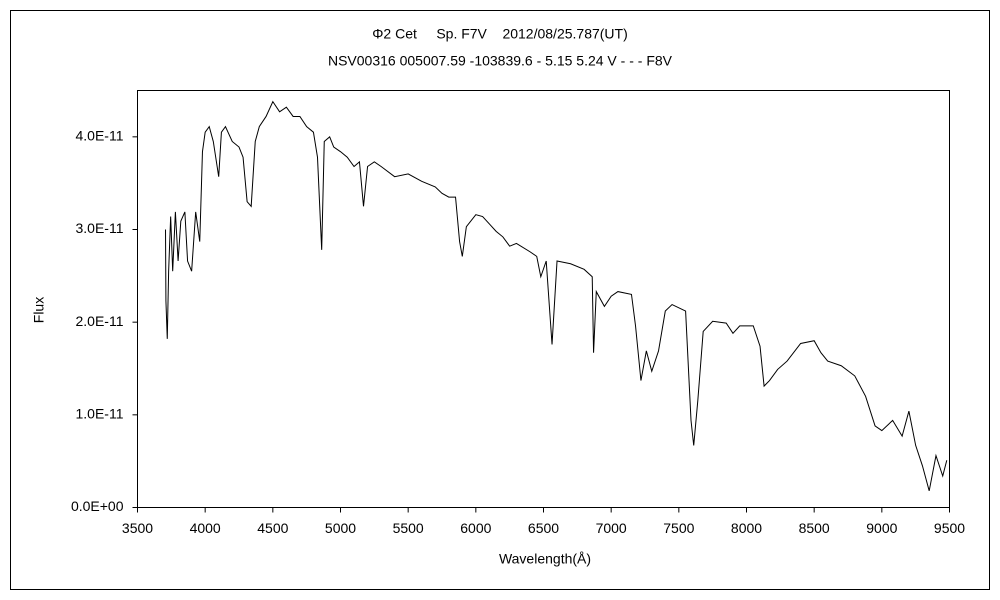  I want to click on x-tick-label: 9000, so click(881, 528).